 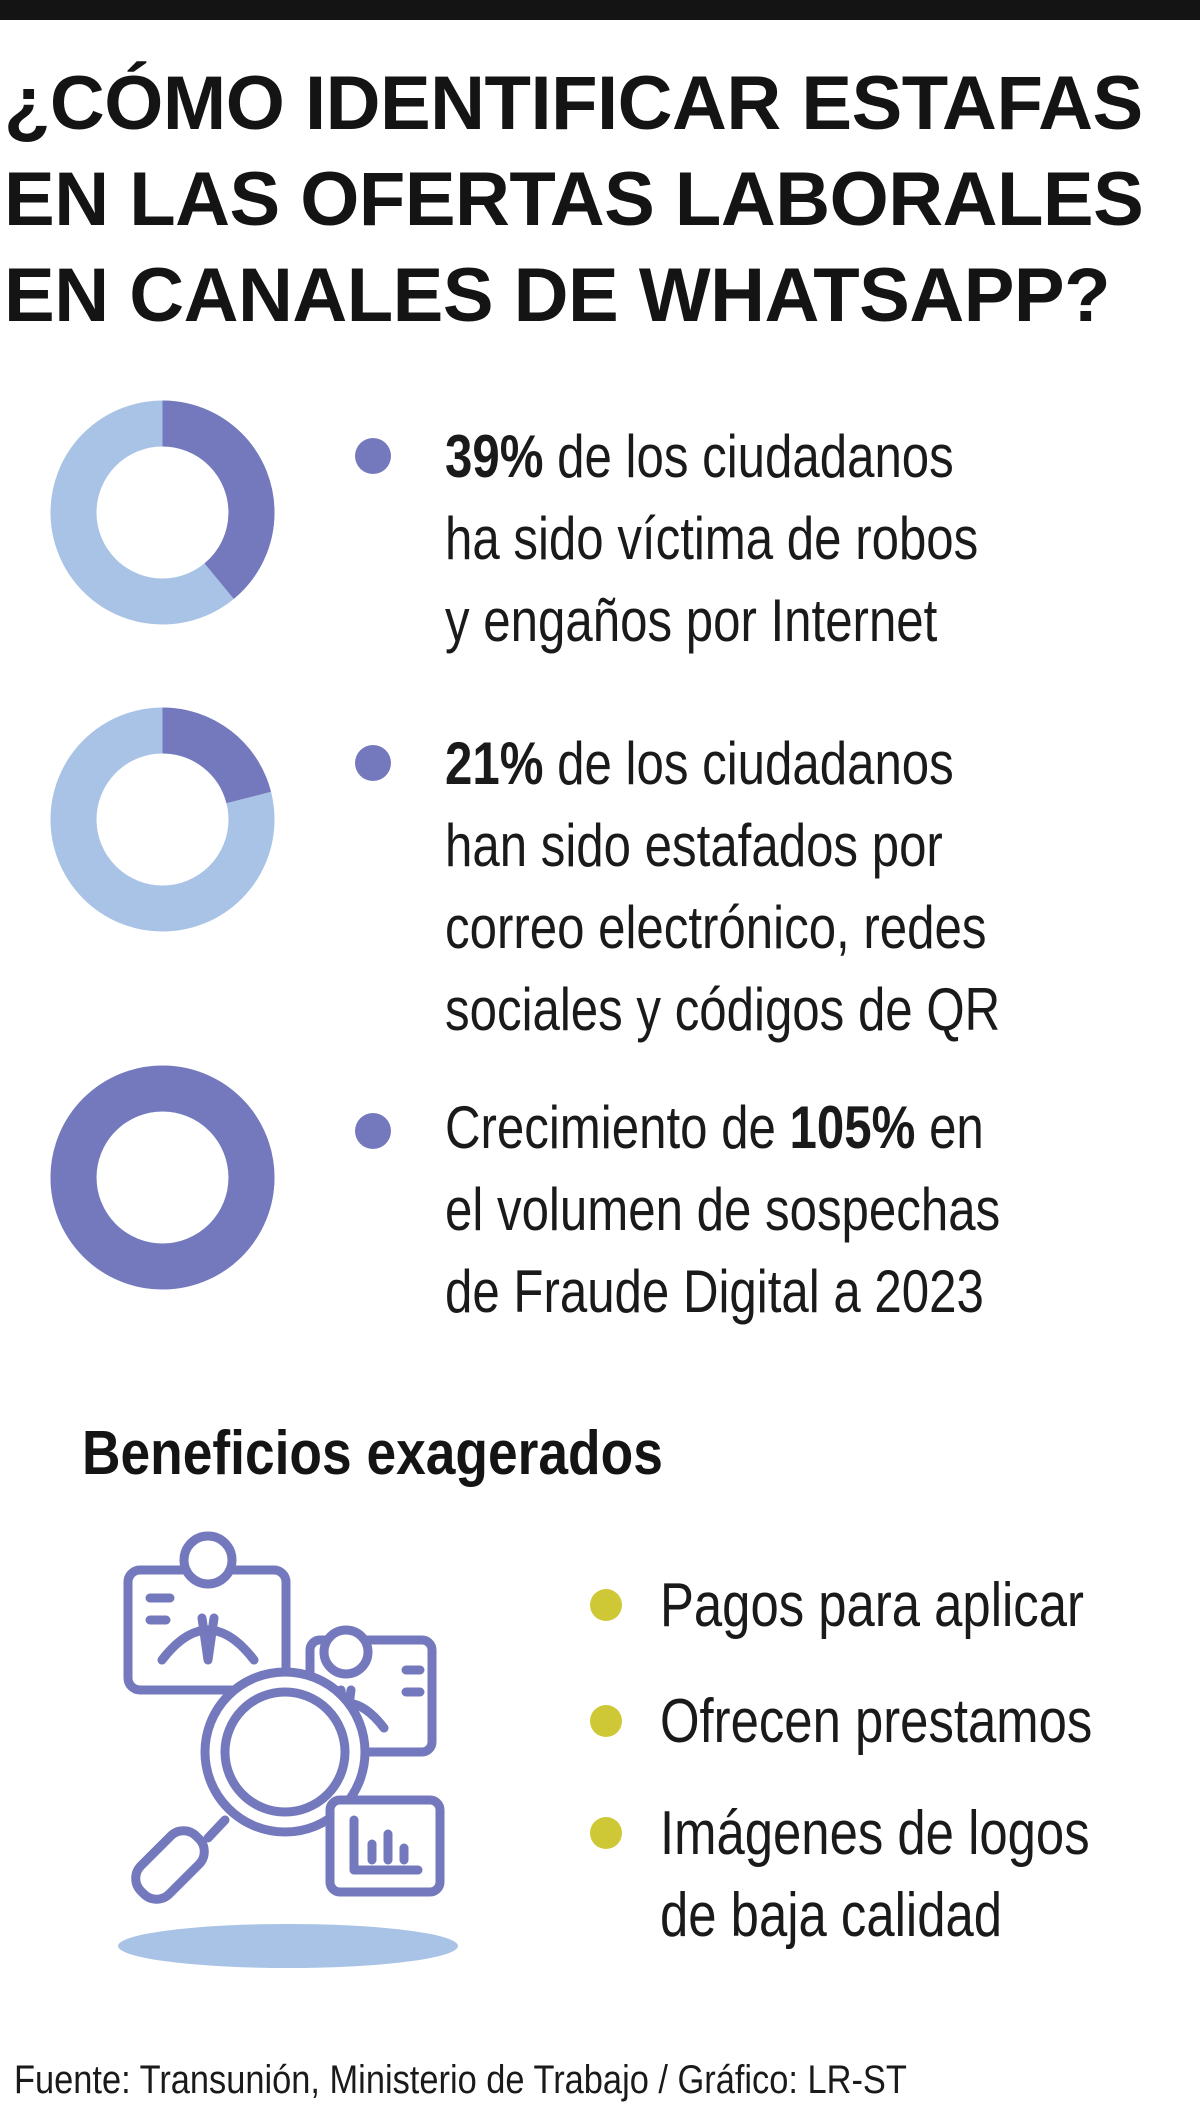 I want to click on stat-highlight: 39%, so click(x=494, y=456).